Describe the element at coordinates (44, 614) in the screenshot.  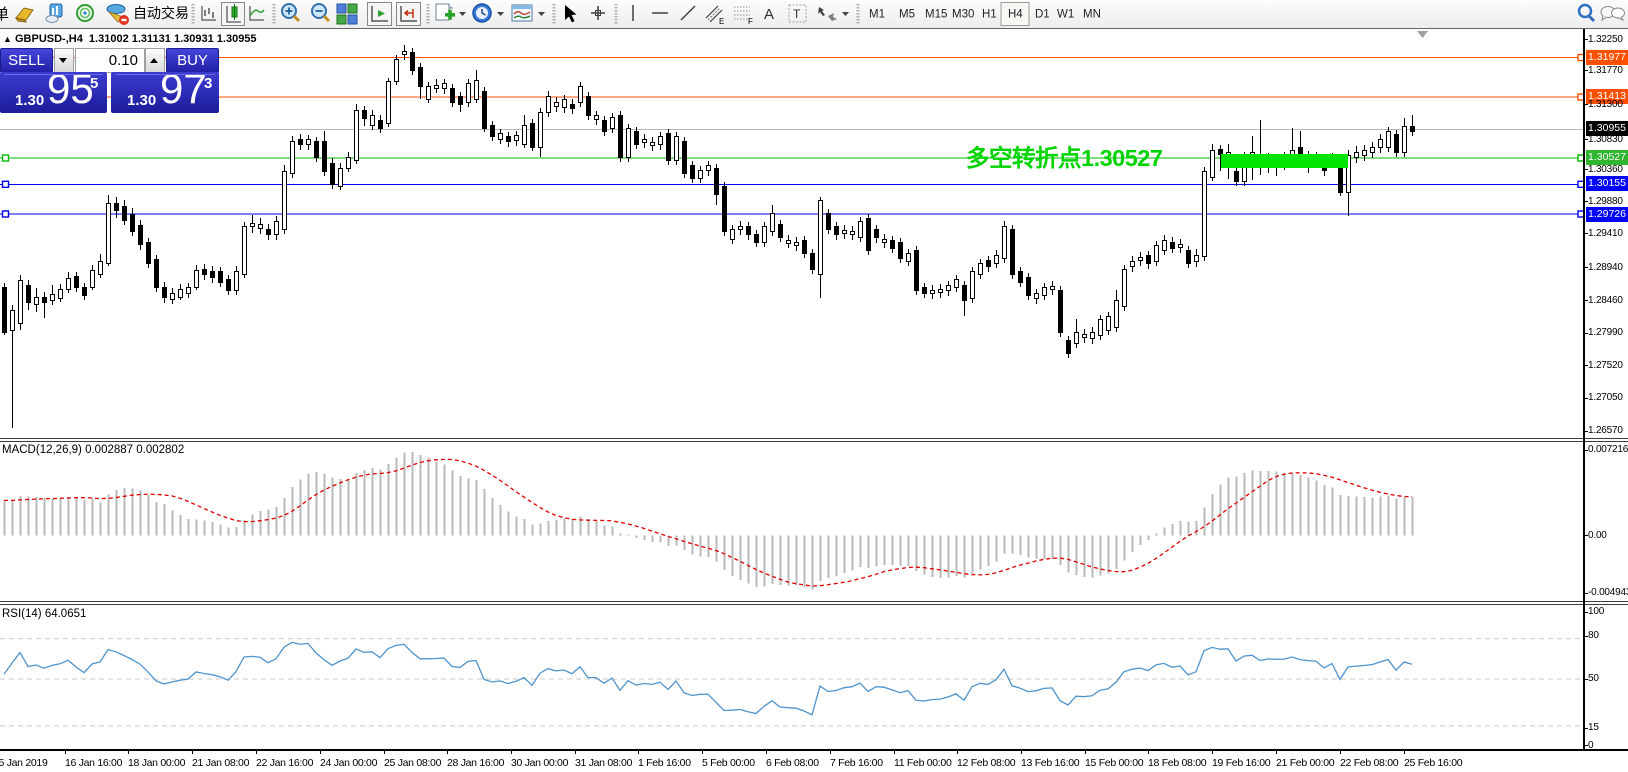
I see `svg-text: RSI(14) 64.0651` at that location.